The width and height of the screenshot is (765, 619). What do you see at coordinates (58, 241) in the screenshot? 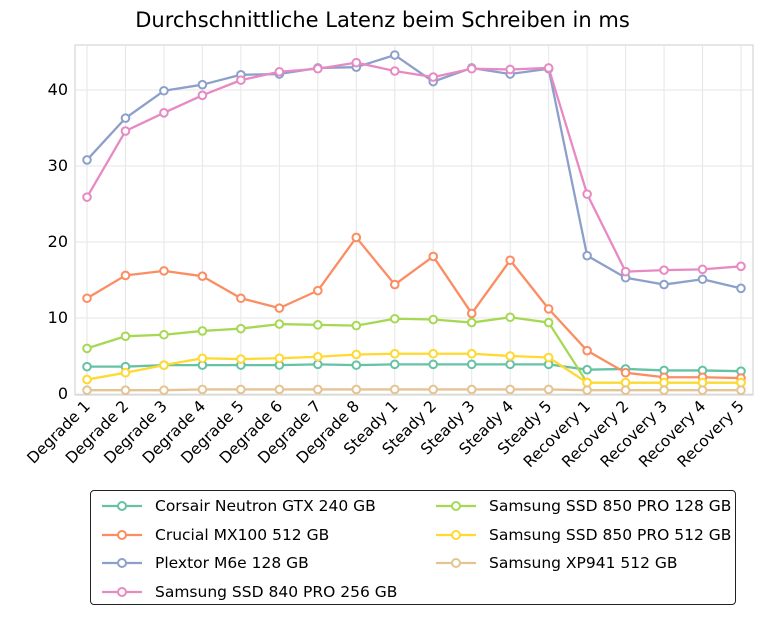
I see `y-tick-label: 20` at bounding box center [58, 241].